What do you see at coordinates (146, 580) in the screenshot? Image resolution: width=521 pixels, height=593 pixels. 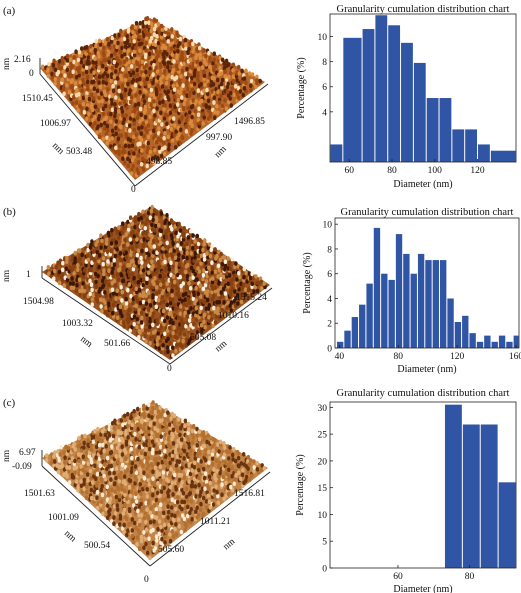 I see `afm-y-tick-c-3: 0` at bounding box center [146, 580].